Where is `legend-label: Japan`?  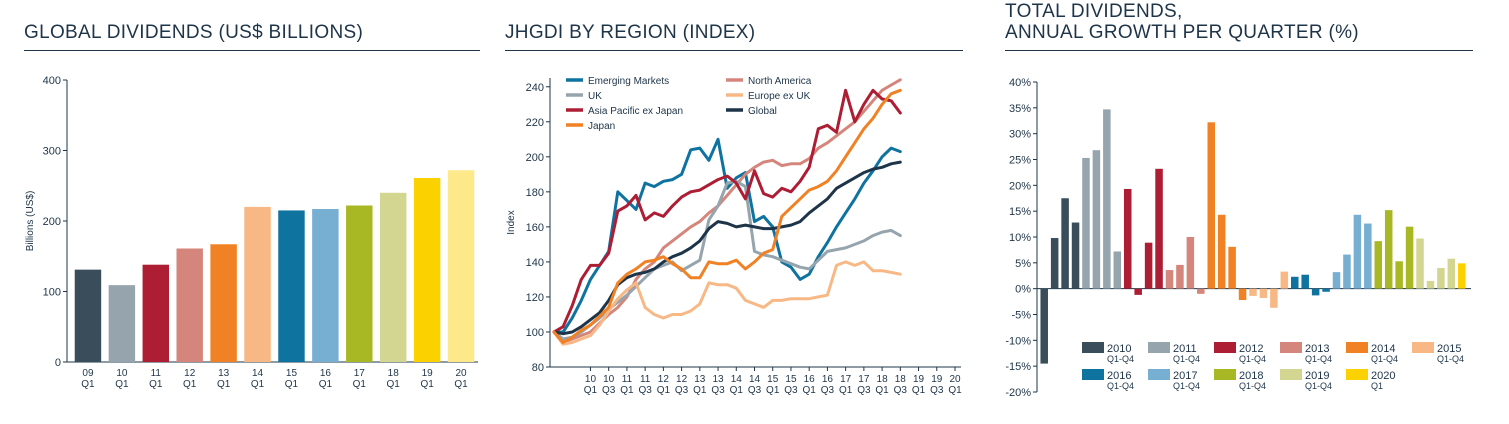 legend-label: Japan is located at coordinates (601, 126).